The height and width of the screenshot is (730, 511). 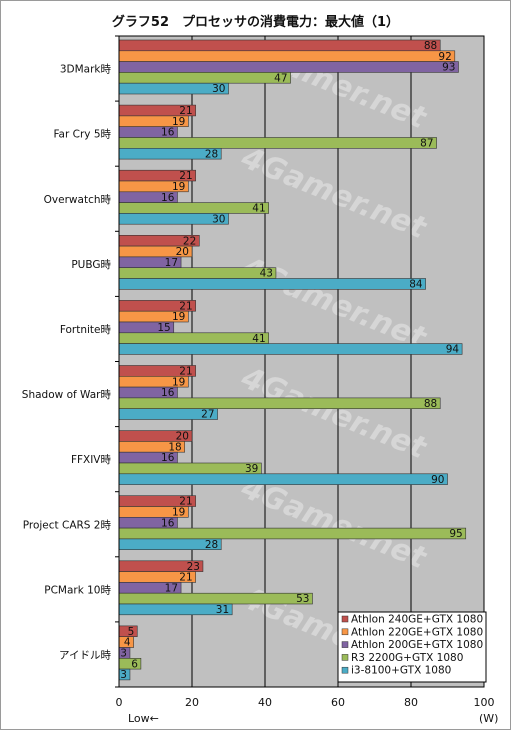 I want to click on x-tick-label: 60, so click(x=338, y=702).